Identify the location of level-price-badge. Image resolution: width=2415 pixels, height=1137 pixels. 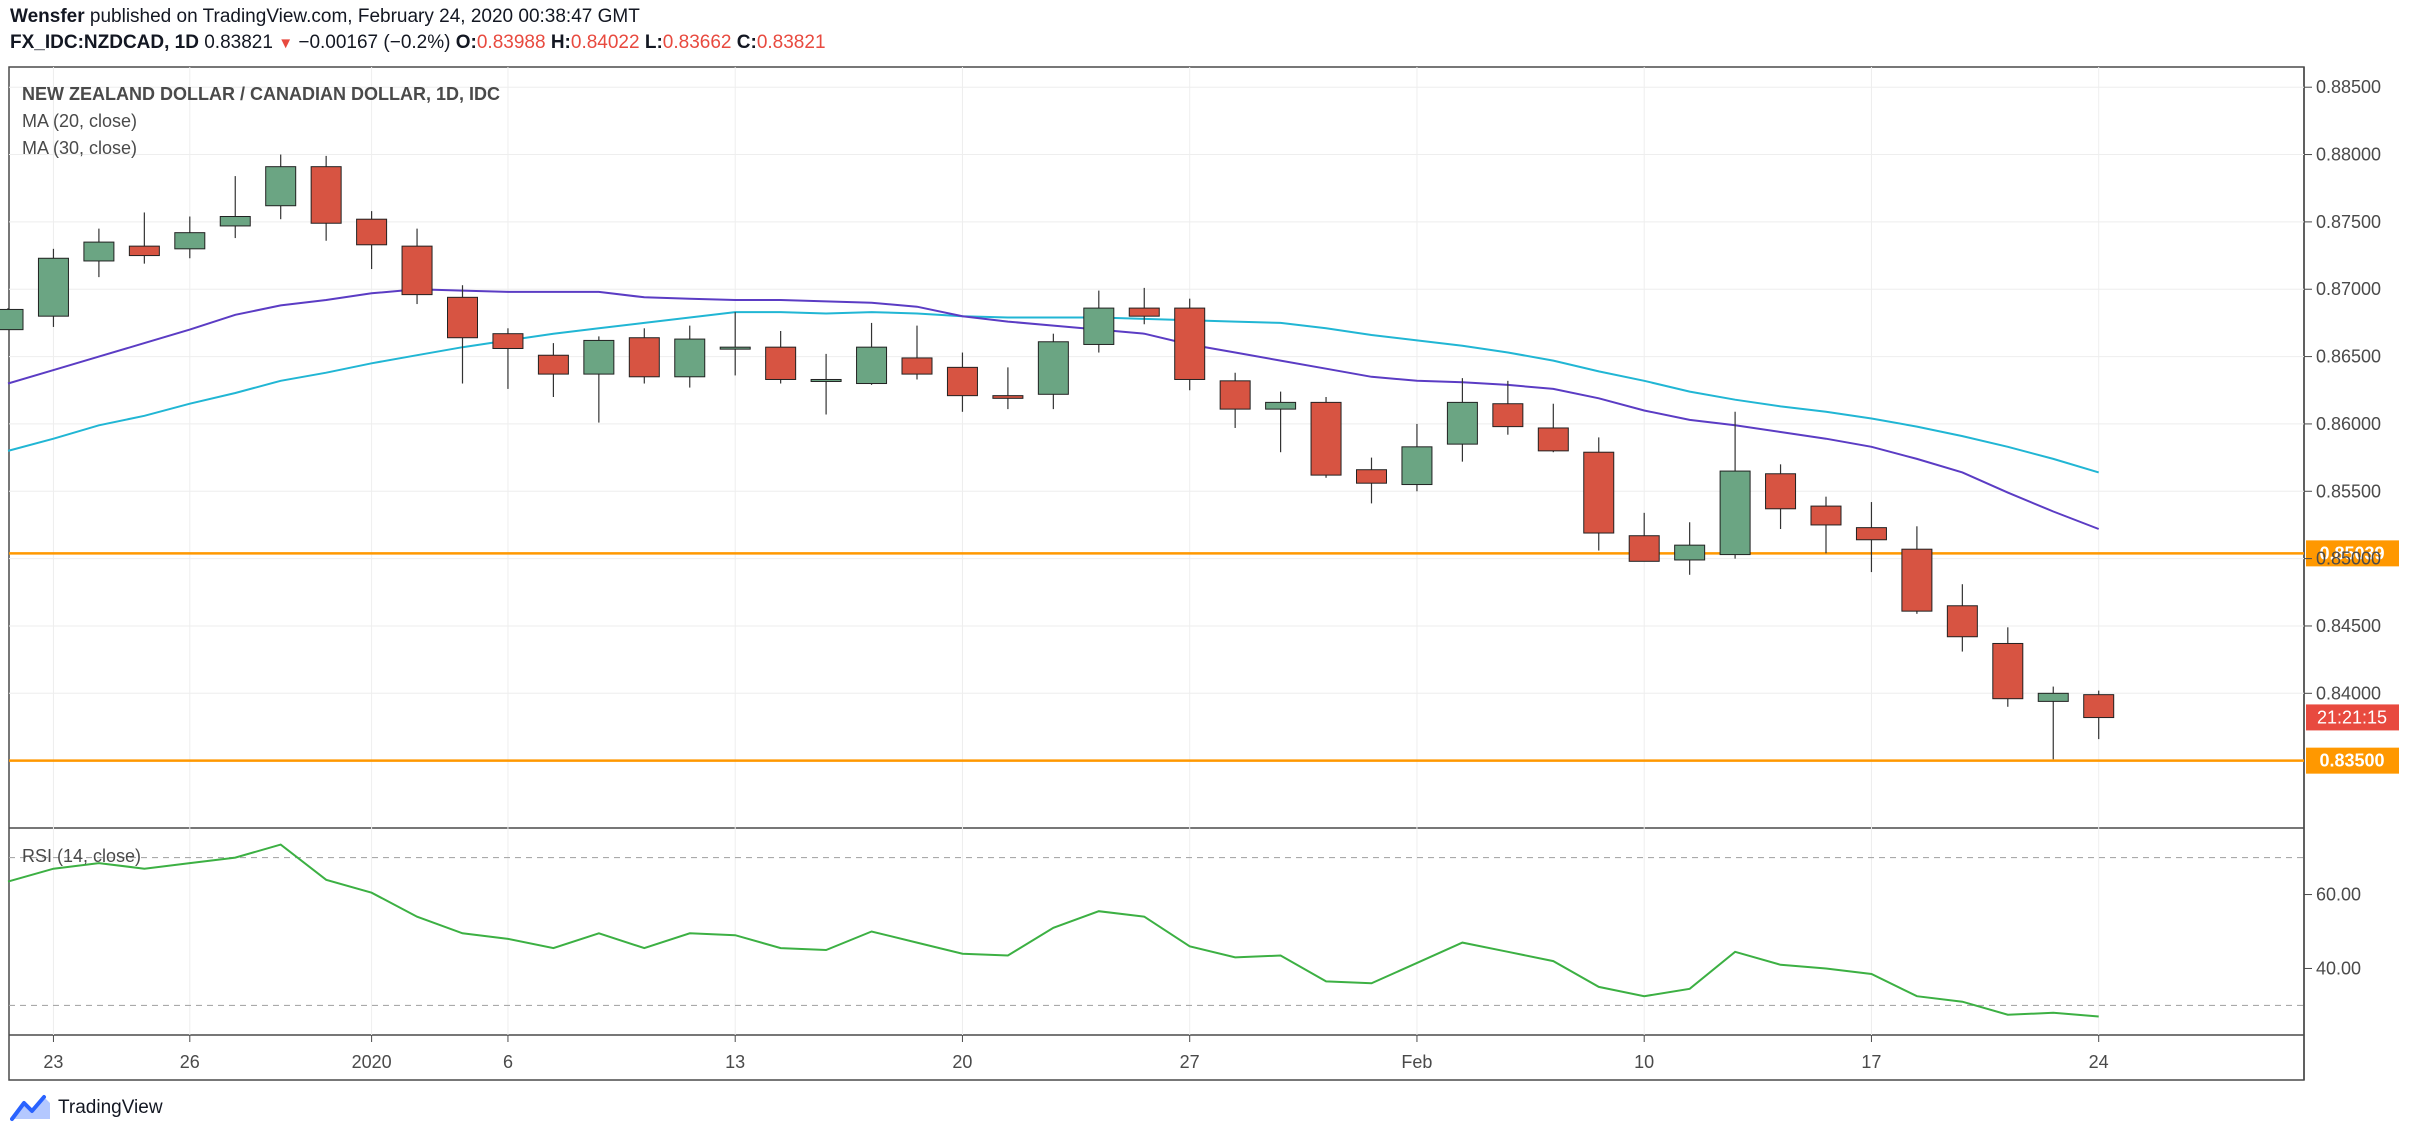
(2352, 553).